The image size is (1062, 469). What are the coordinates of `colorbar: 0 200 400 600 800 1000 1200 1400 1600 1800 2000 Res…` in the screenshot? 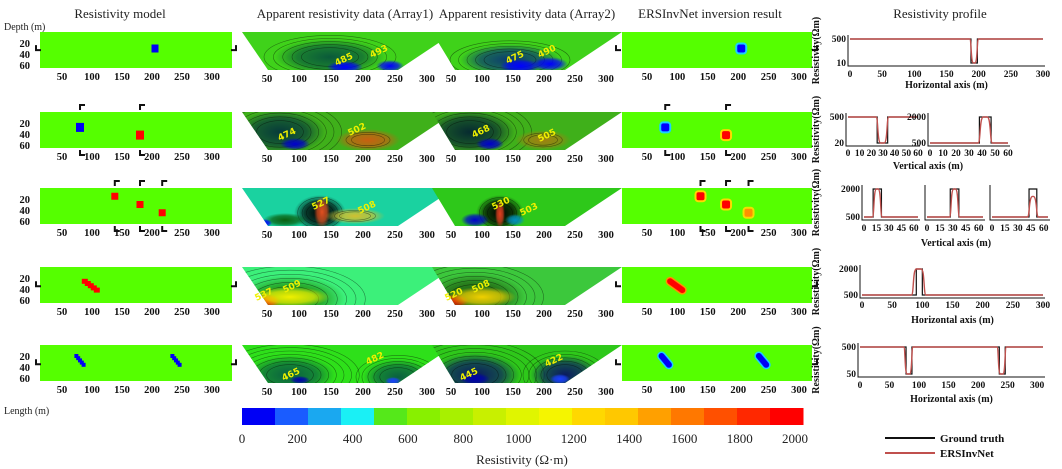 It's located at (523, 437).